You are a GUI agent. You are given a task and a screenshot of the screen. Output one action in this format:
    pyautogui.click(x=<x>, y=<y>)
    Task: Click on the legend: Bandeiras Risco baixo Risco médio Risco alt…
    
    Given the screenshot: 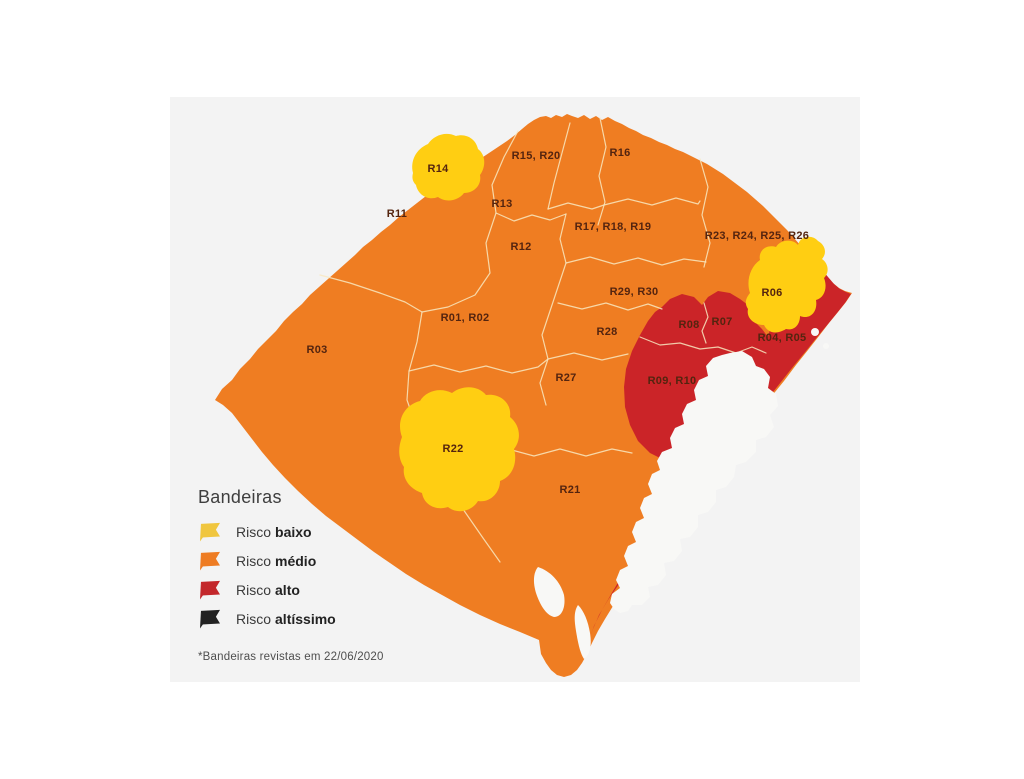 What is the action you would take?
    pyautogui.click(x=328, y=575)
    